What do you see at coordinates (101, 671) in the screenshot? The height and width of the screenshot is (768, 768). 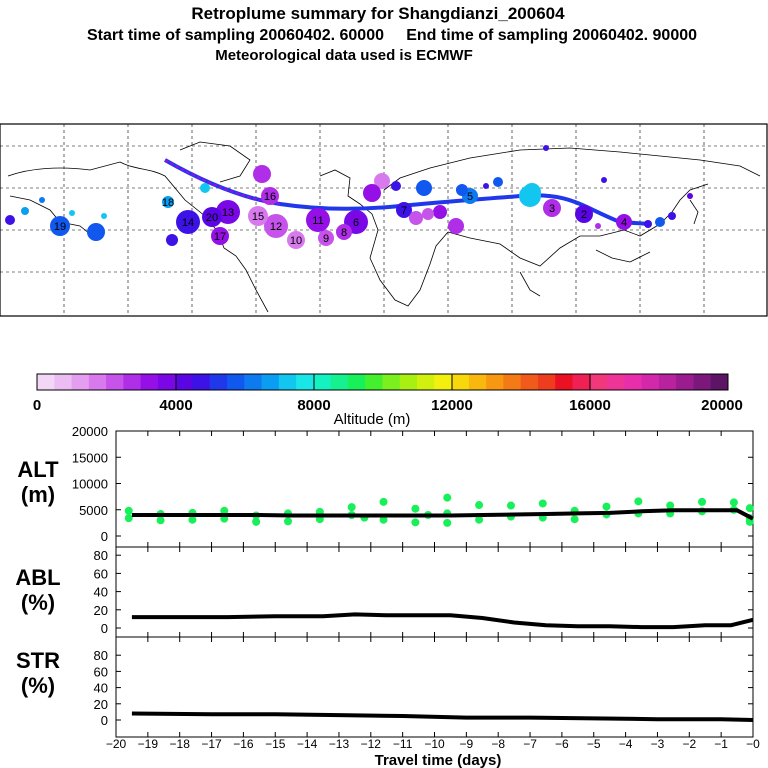 I see `y-tick-label: 60` at bounding box center [101, 671].